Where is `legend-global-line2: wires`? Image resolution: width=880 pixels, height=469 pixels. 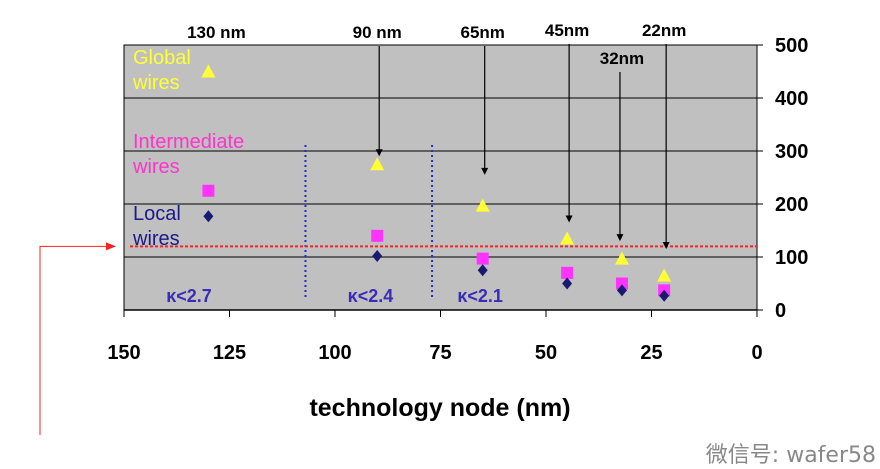 legend-global-line2: wires is located at coordinates (156, 83).